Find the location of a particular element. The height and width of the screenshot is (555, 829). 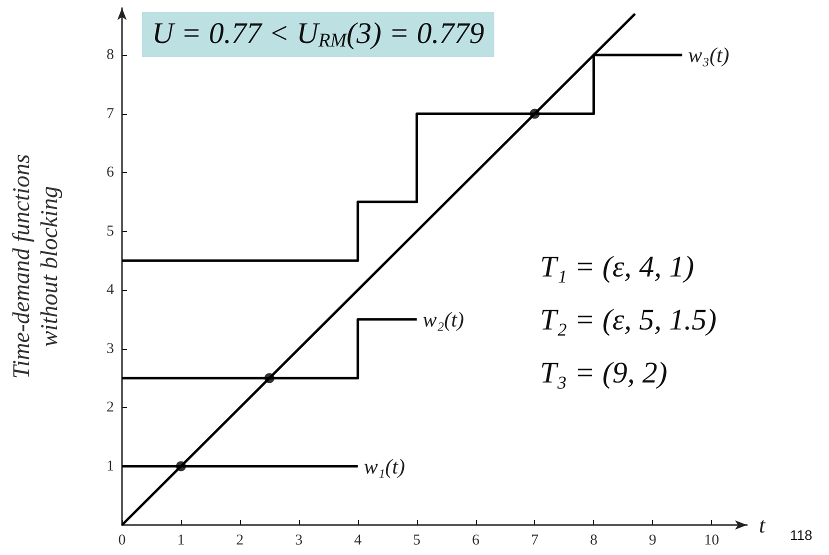

y-tick-label: 5 is located at coordinates (110, 231).